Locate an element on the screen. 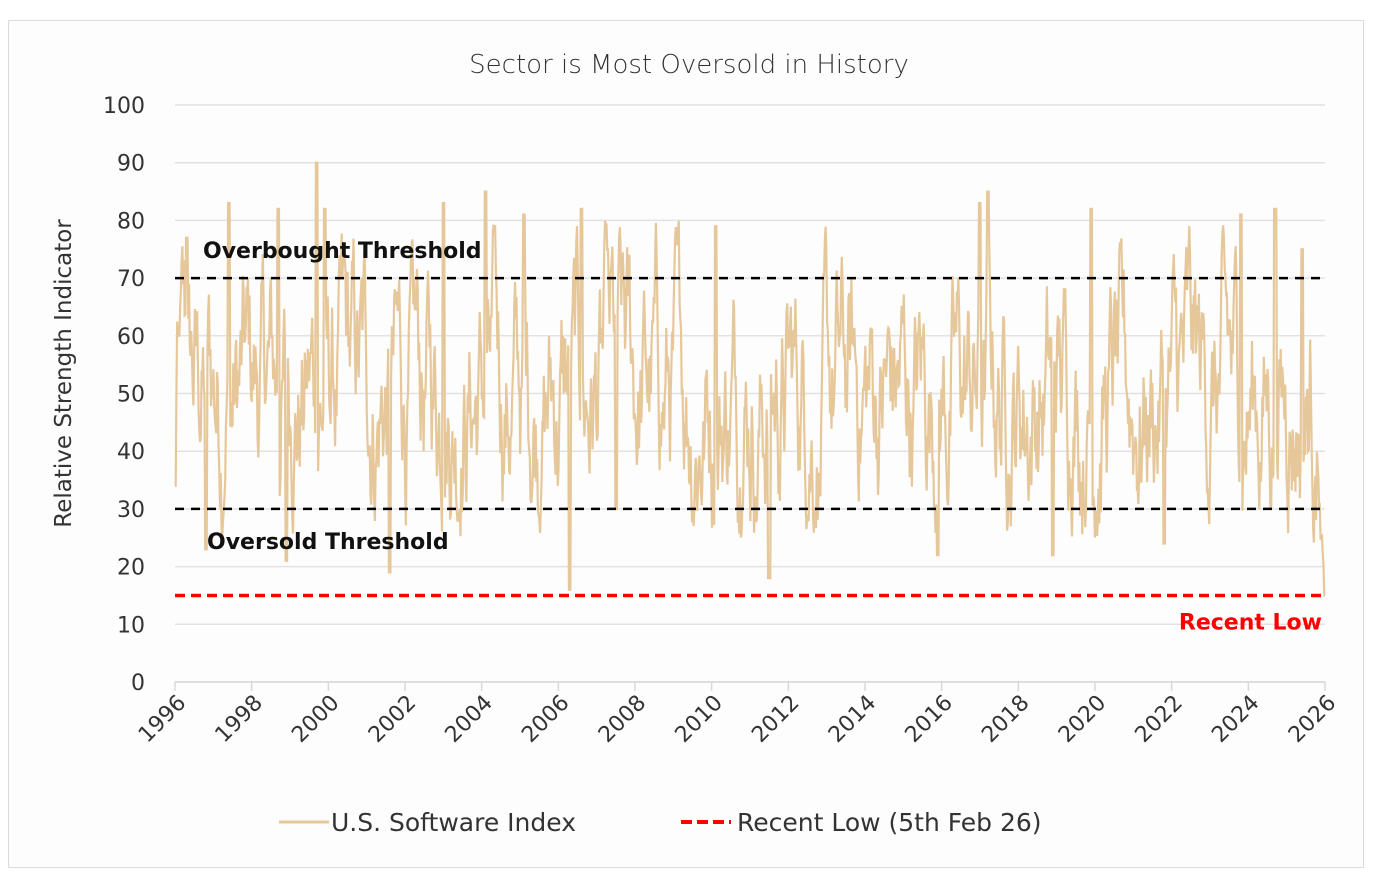 Image resolution: width=1379 pixels, height=885 pixels. legend-label-us-software-index: U.S. Software Index is located at coordinates (453, 822).